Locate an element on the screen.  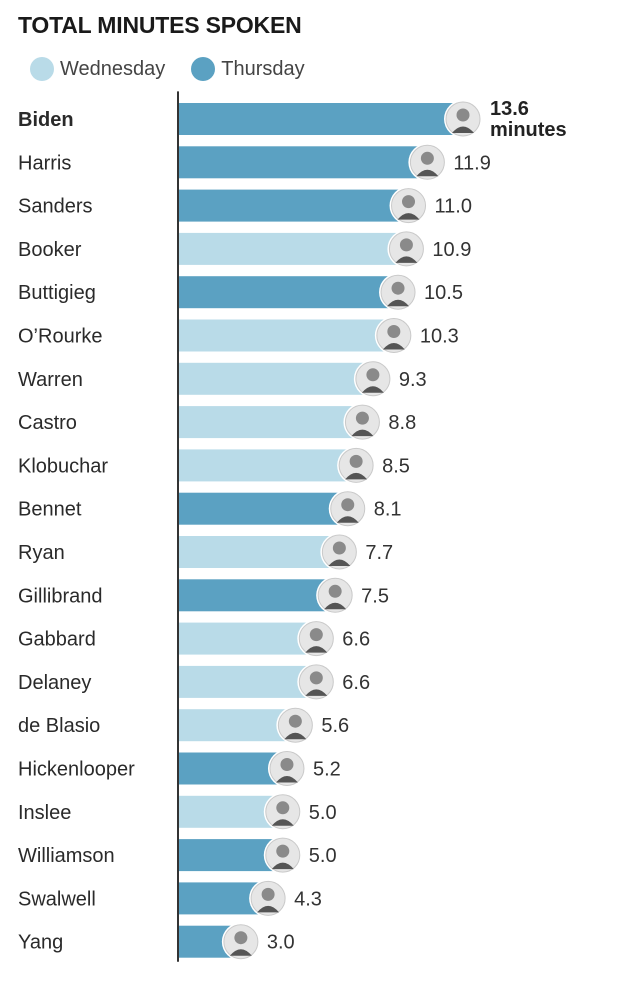
category-label-warren: Warren is located at coordinates (50, 380).